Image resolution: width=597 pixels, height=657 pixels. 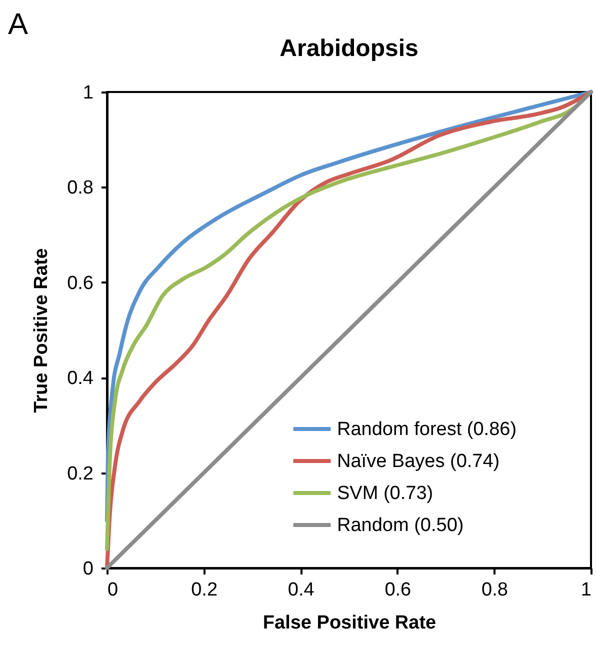 What do you see at coordinates (586, 590) in the screenshot?
I see `x-tick-label: 1` at bounding box center [586, 590].